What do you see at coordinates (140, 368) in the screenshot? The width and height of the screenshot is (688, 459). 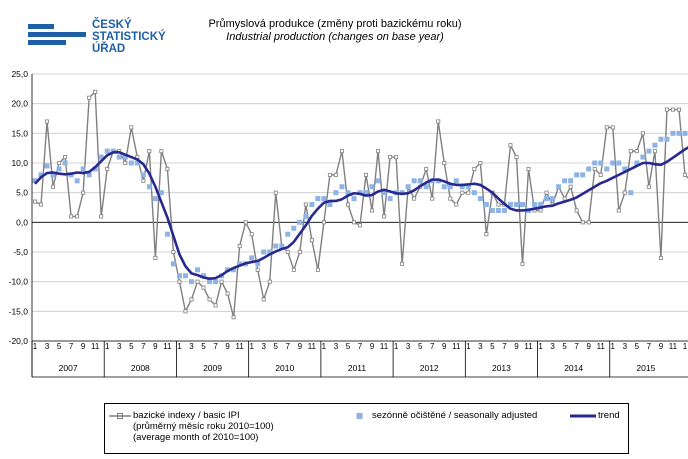 I see `x-year-label: 2008` at bounding box center [140, 368].